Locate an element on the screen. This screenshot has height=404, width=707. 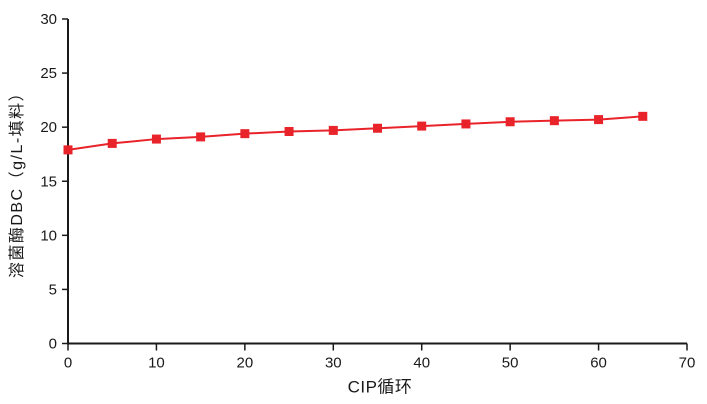
series-line is located at coordinates (355, 133).